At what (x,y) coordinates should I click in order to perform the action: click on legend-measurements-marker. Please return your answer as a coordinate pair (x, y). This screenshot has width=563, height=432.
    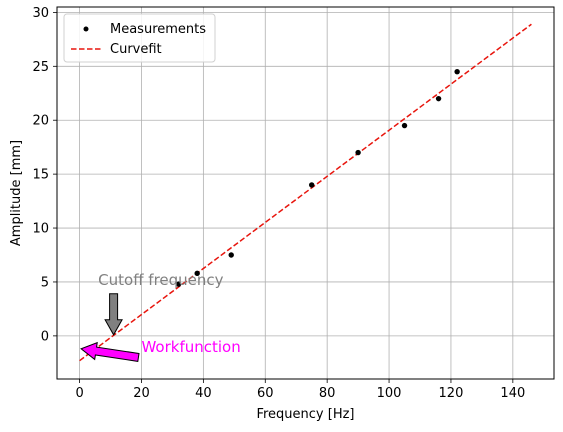
    Looking at the image, I should click on (86, 29).